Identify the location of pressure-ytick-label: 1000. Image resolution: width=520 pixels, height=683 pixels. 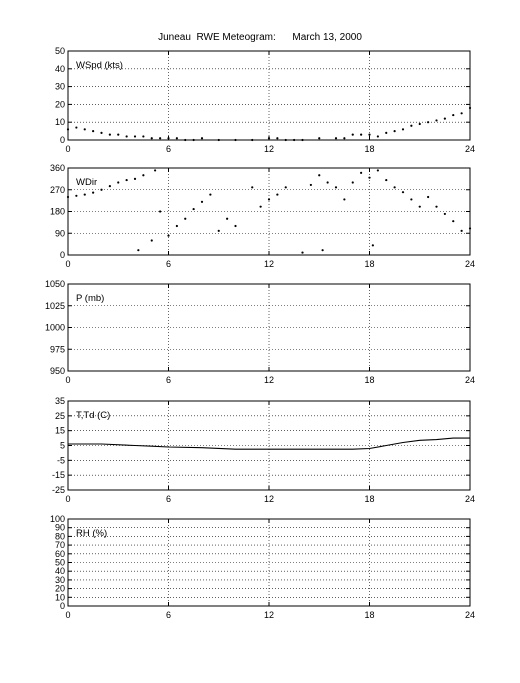
(55, 328).